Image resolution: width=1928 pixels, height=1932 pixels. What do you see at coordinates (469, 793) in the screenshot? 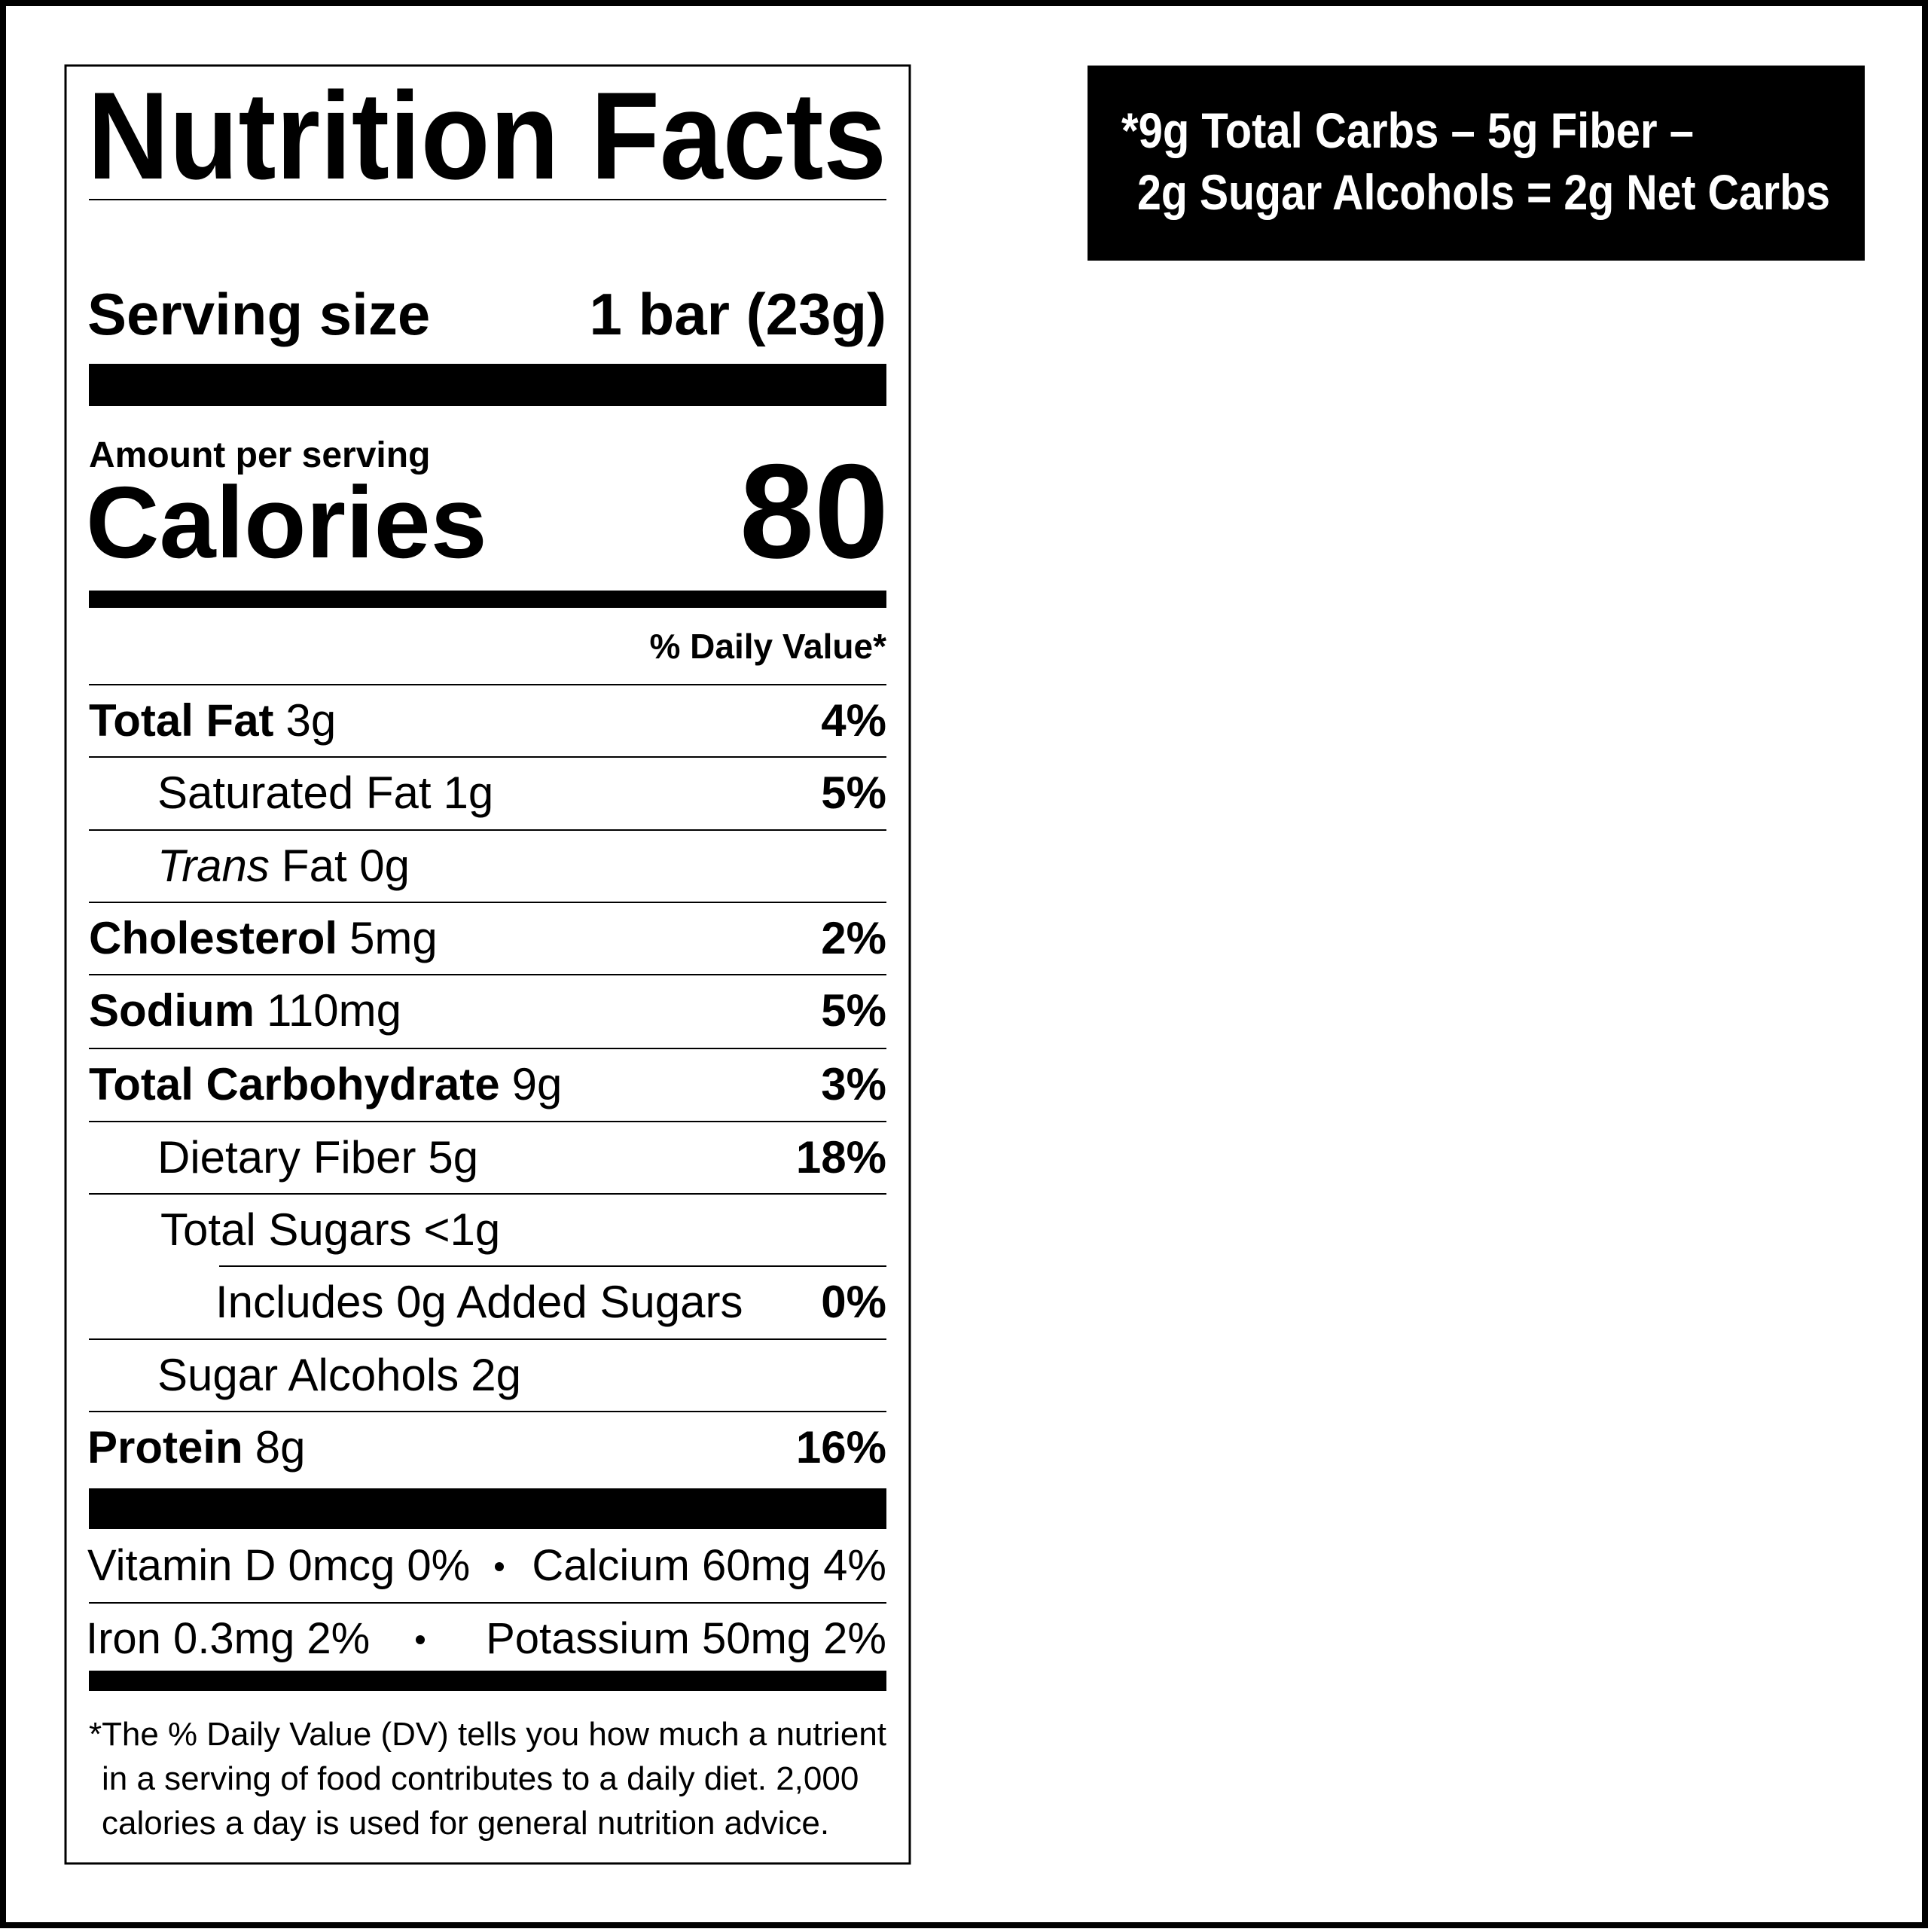
I see `nutrient-amount: 1g` at bounding box center [469, 793].